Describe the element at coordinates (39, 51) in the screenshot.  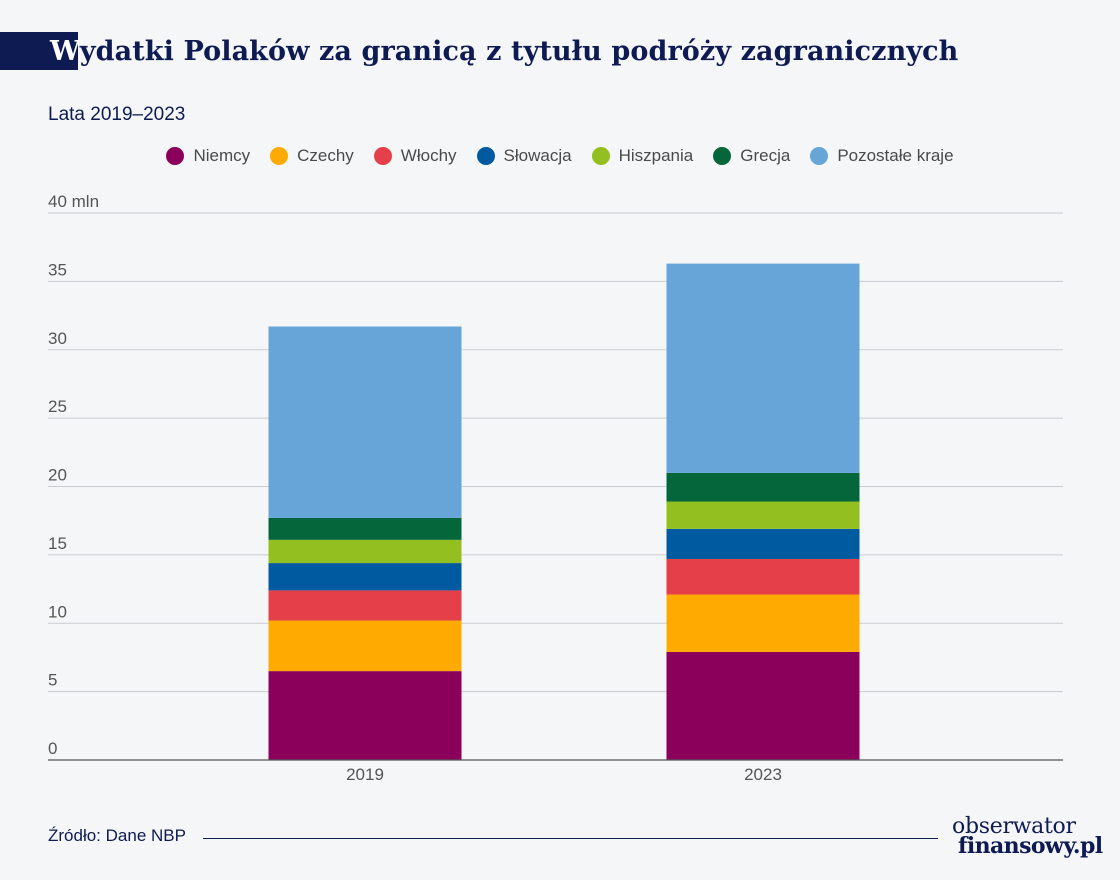
I see `title-accent-bar` at that location.